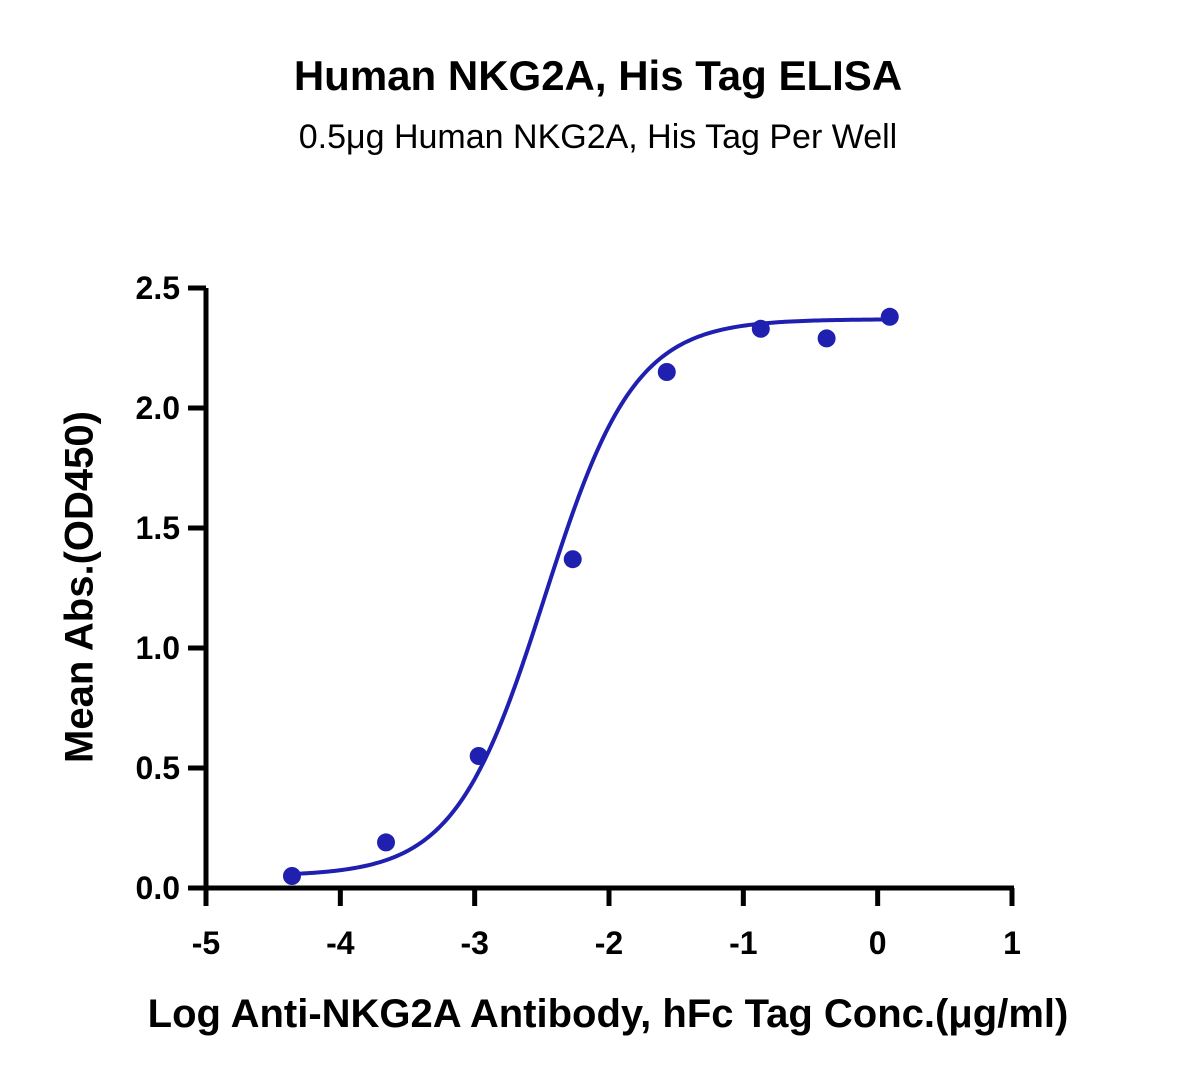 The width and height of the screenshot is (1196, 1087). I want to click on x-tick-label: -5, so click(206, 943).